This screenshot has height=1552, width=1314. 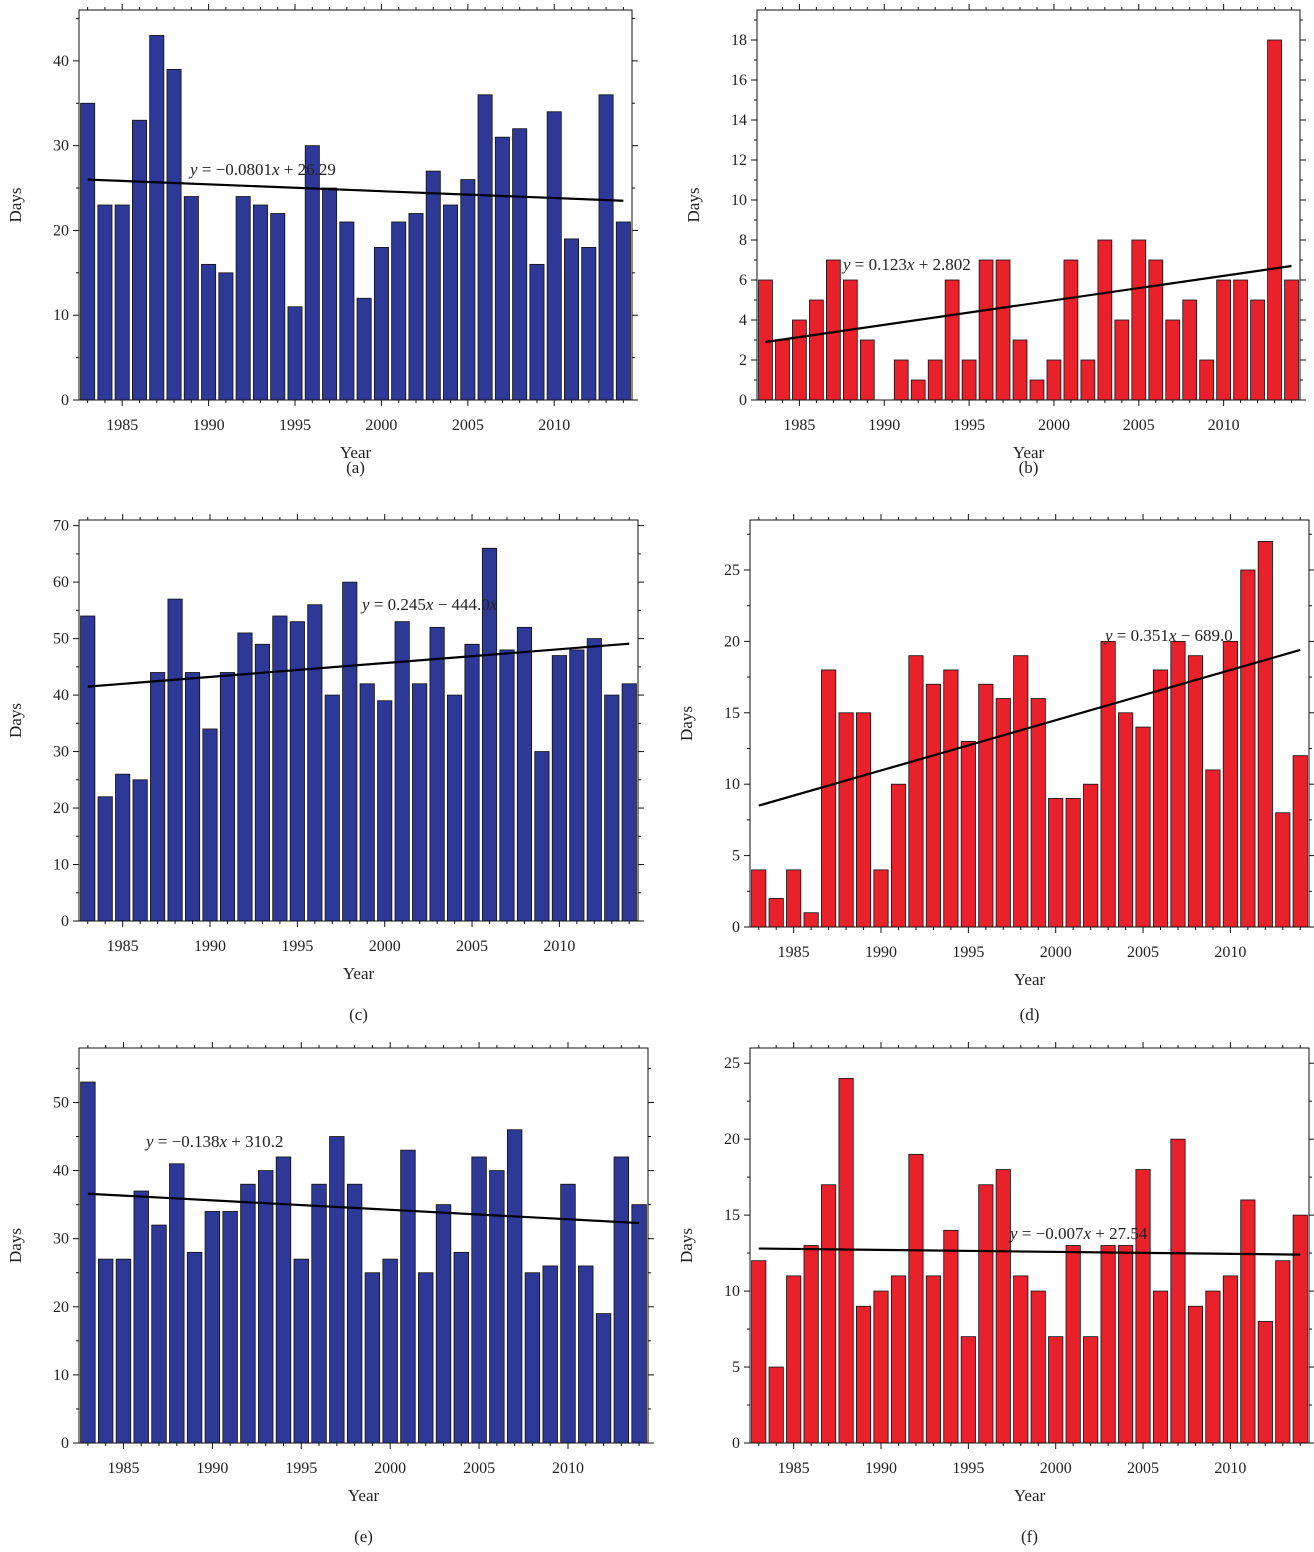 What do you see at coordinates (879, 264) in the screenshot?
I see `eq-coef: = 0.123` at bounding box center [879, 264].